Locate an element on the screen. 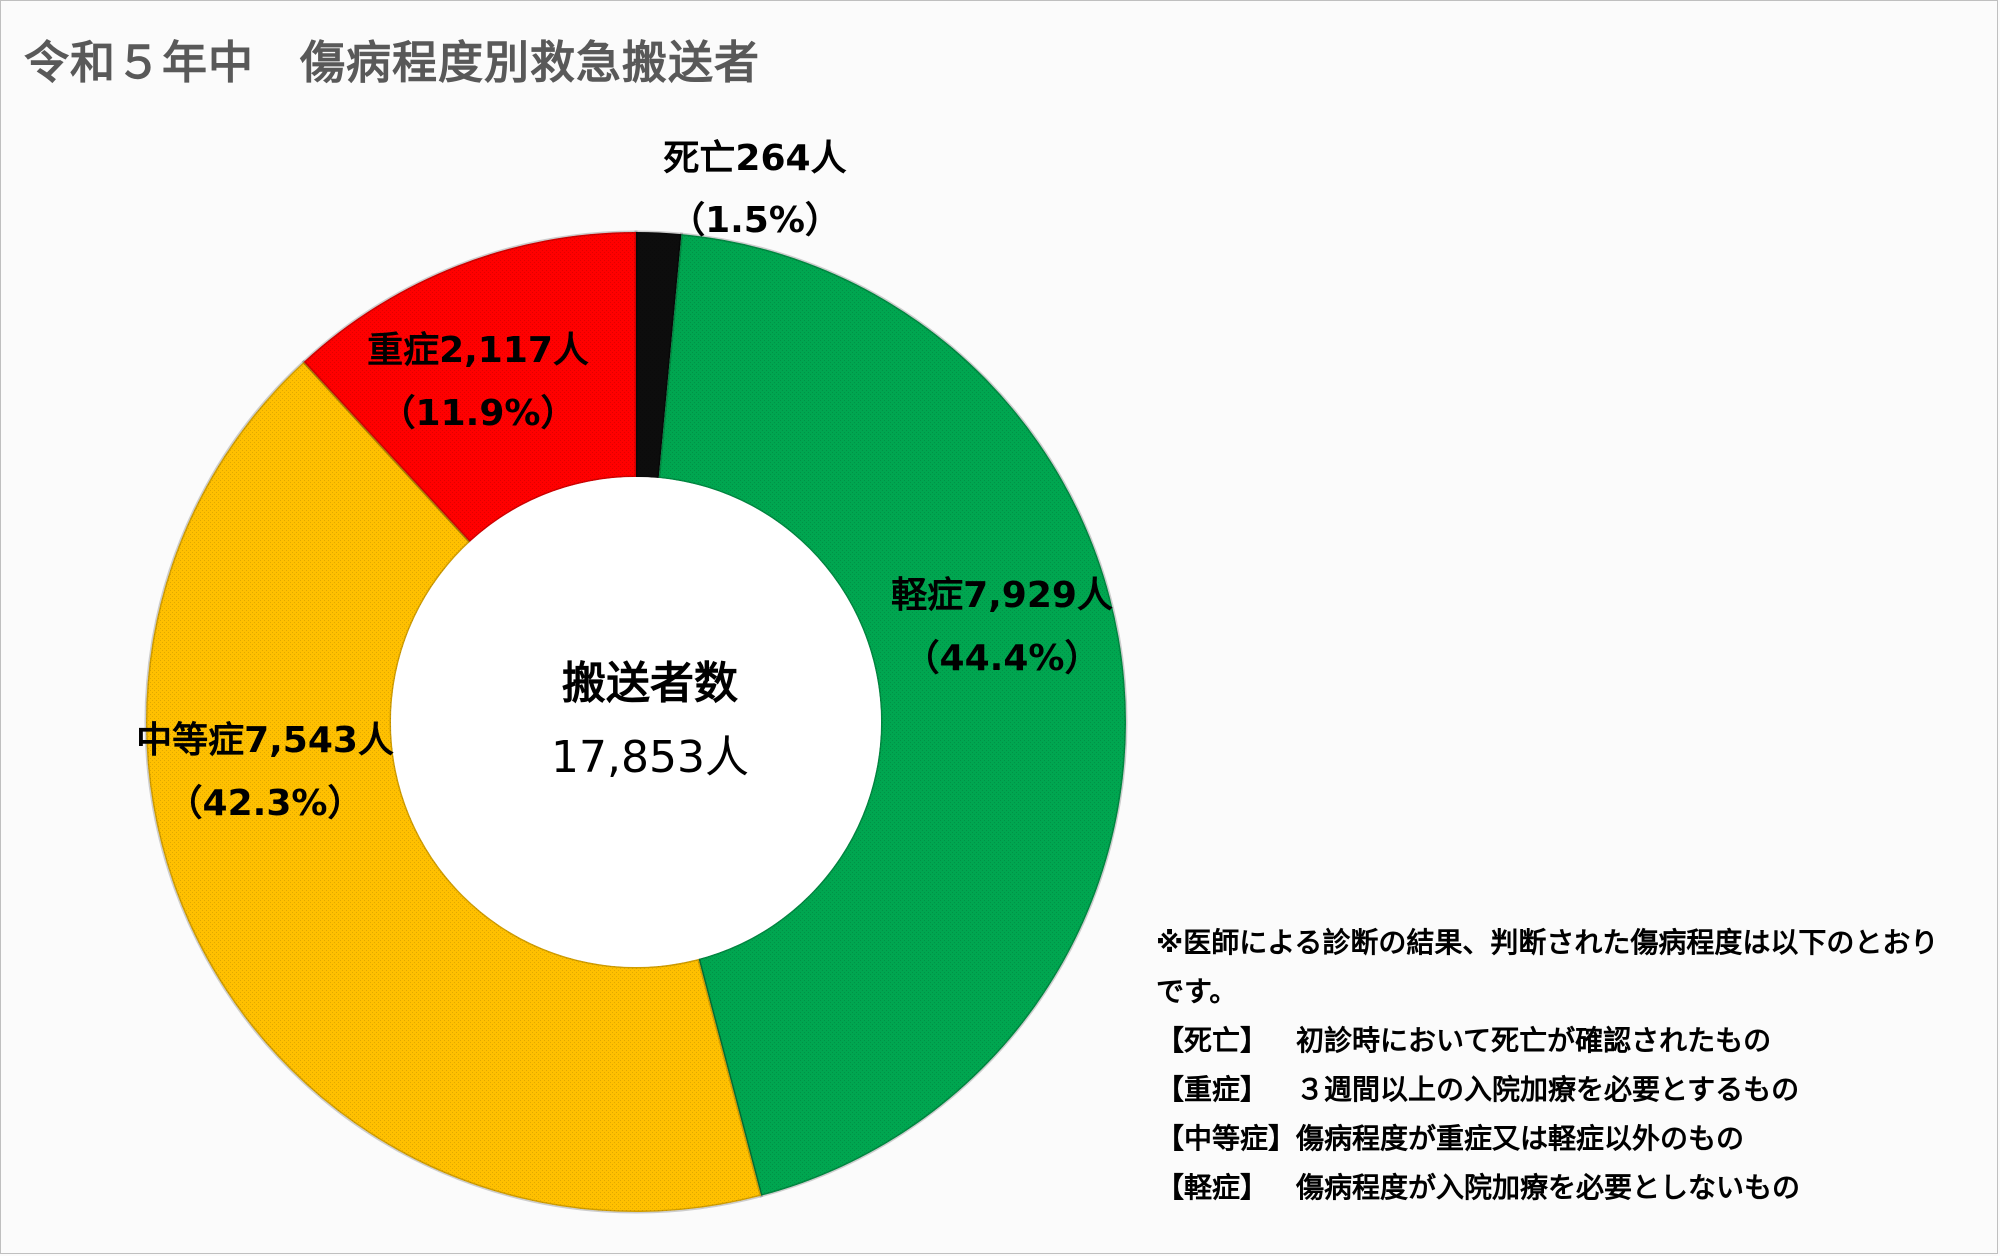 The image size is (2000, 1256). definition-term: 【軽症】 is located at coordinates (1212, 1187).